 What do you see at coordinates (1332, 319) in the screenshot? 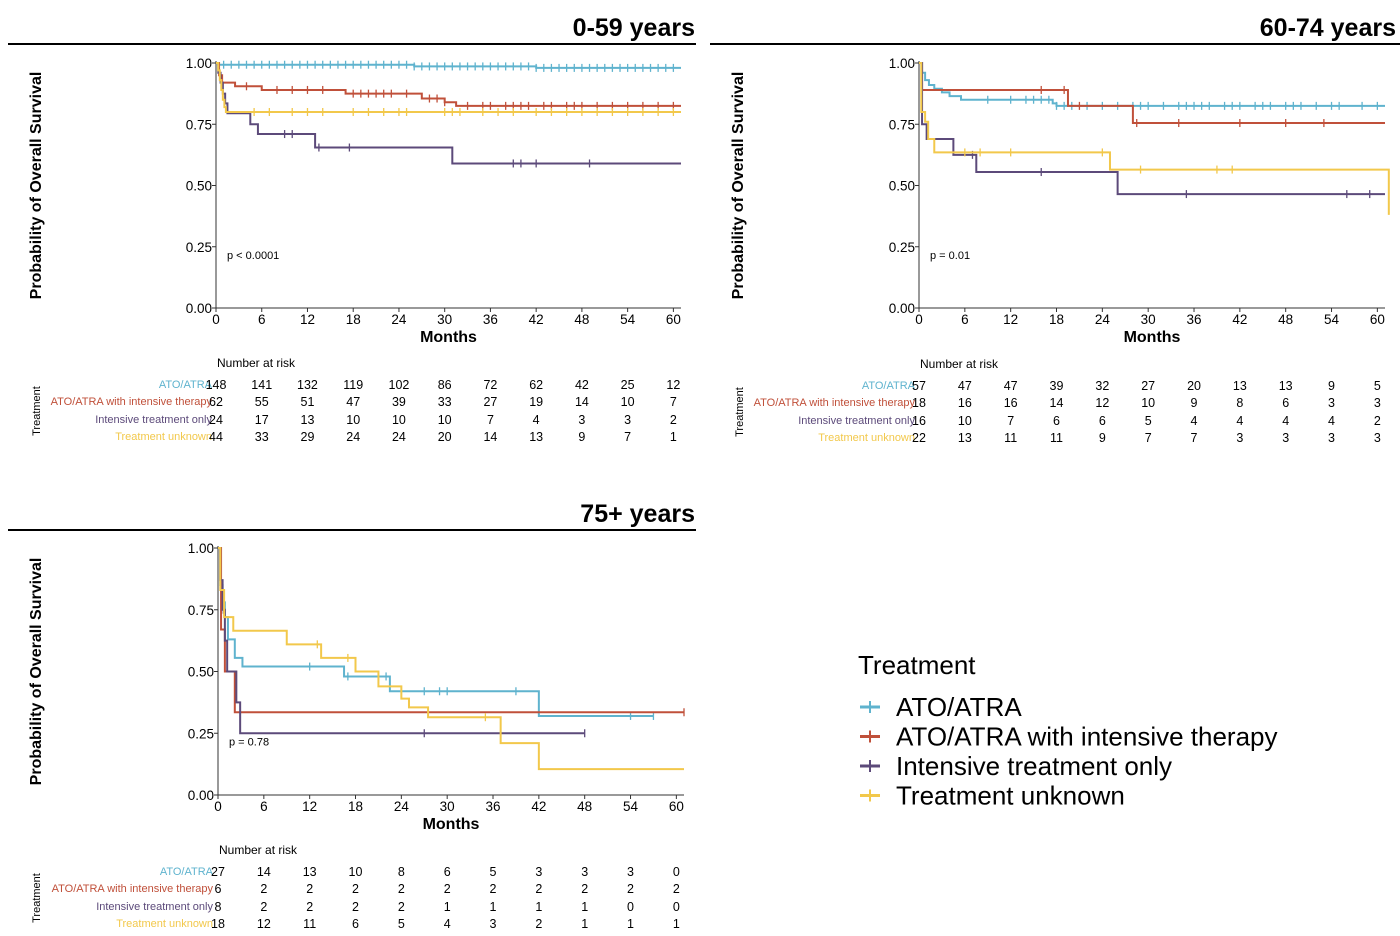
I see `x-tick-label: 54` at bounding box center [1332, 319].